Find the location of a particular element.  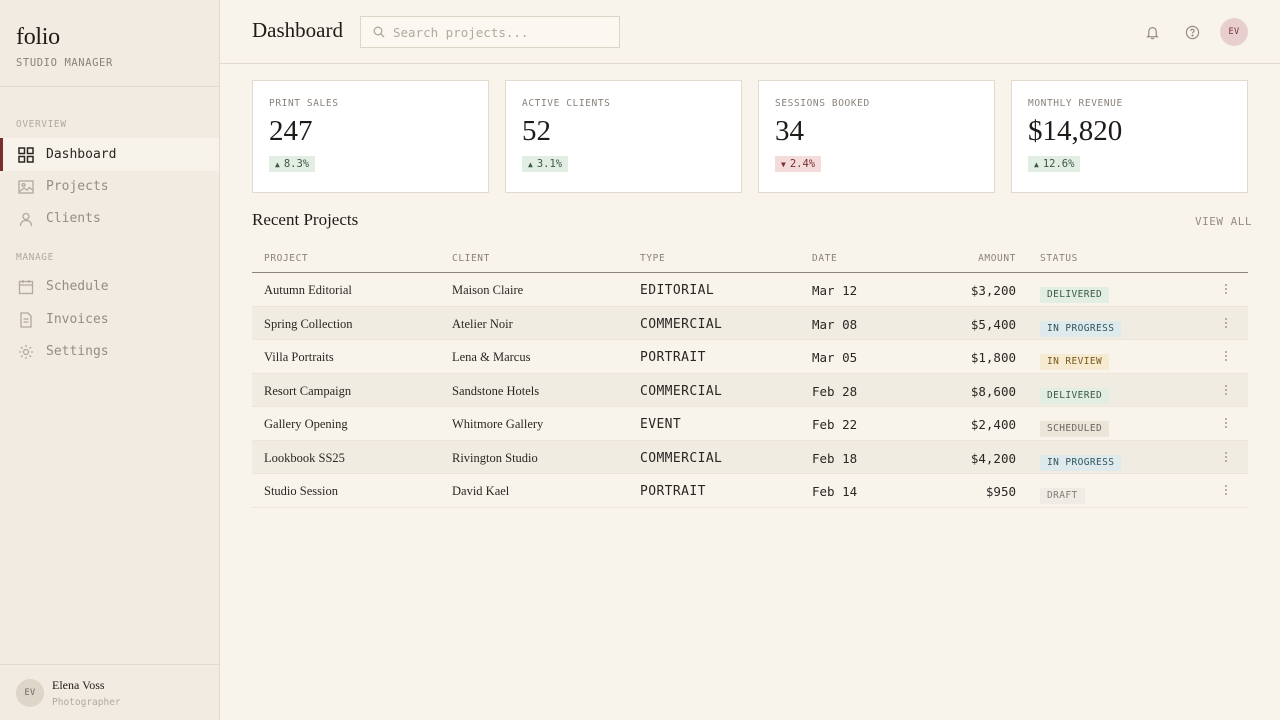

project-type: EVENT is located at coordinates (661, 424).